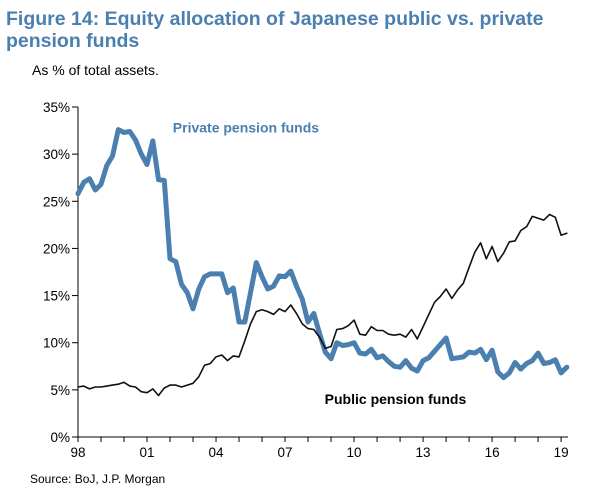 This screenshot has width=602, height=494. What do you see at coordinates (246, 127) in the screenshot?
I see `private-pension-annotation: Private pension funds` at bounding box center [246, 127].